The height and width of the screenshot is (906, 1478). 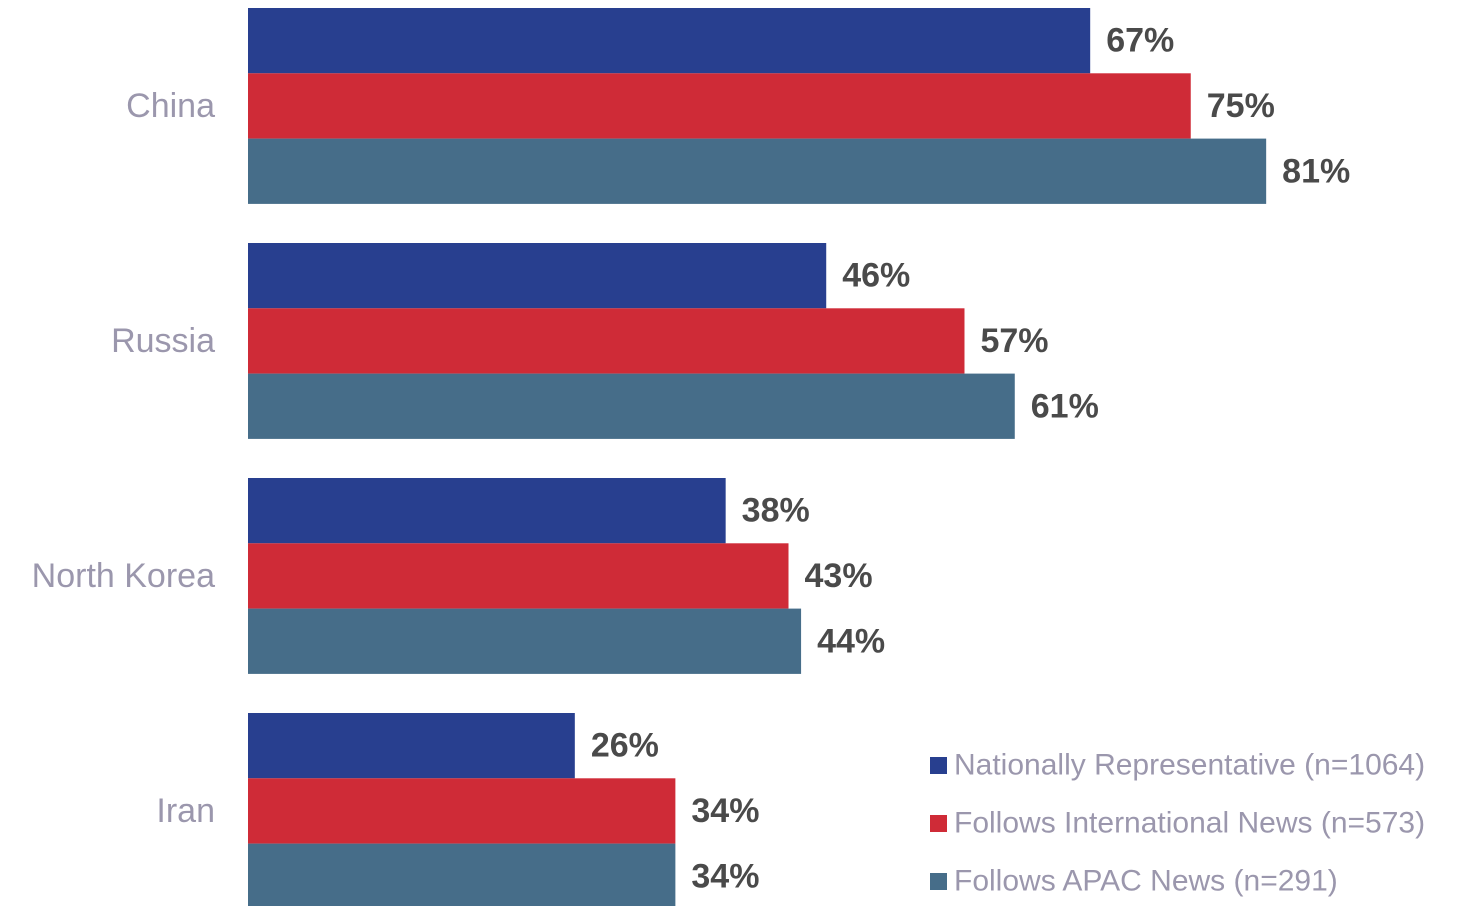 What do you see at coordinates (851, 641) in the screenshot?
I see `value-label-north-korea-series-3: 44%` at bounding box center [851, 641].